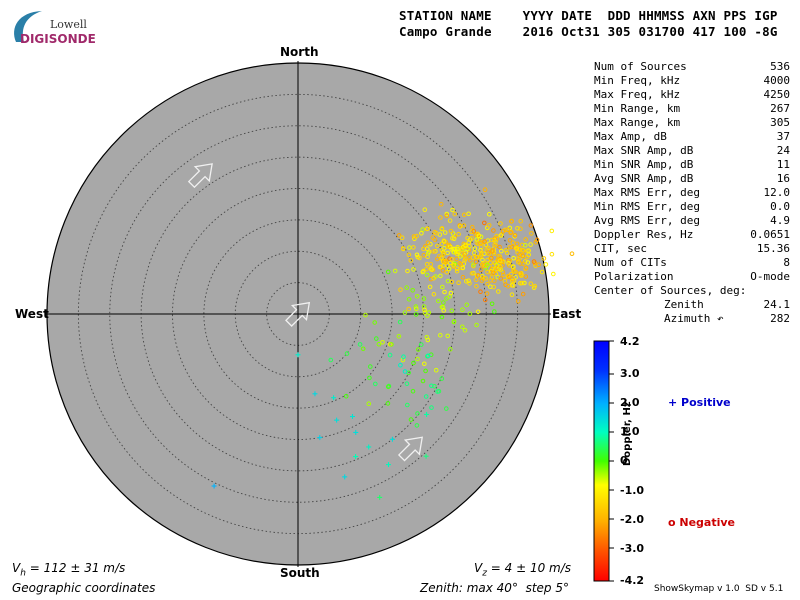  Describe the element at coordinates (692, 109) in the screenshot. I see `stat-row: Min Range, km 267` at that location.